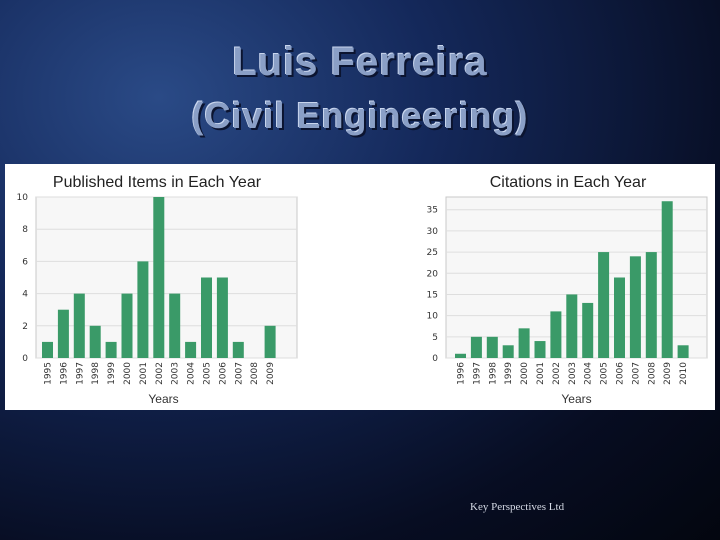 Image resolution: width=720 pixels, height=540 pixels. What do you see at coordinates (25, 230) in the screenshot?
I see `published-y-tick-label: 8` at bounding box center [25, 230].